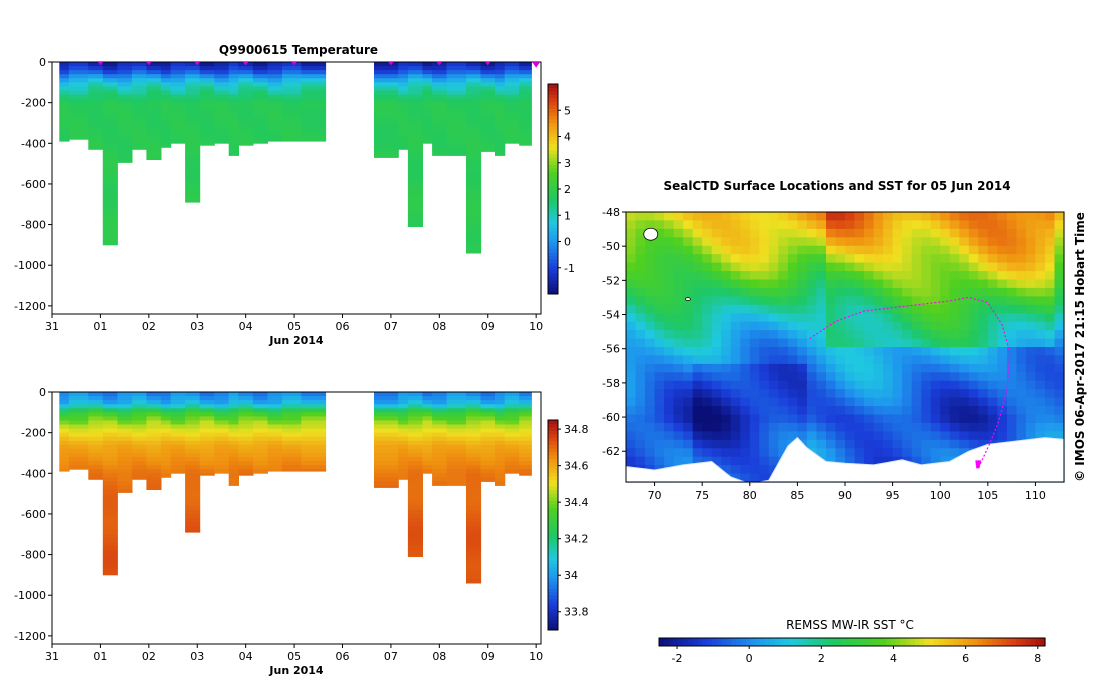 This screenshot has height=700, width=1099. I want to click on x-tick-label: 03, so click(197, 326).